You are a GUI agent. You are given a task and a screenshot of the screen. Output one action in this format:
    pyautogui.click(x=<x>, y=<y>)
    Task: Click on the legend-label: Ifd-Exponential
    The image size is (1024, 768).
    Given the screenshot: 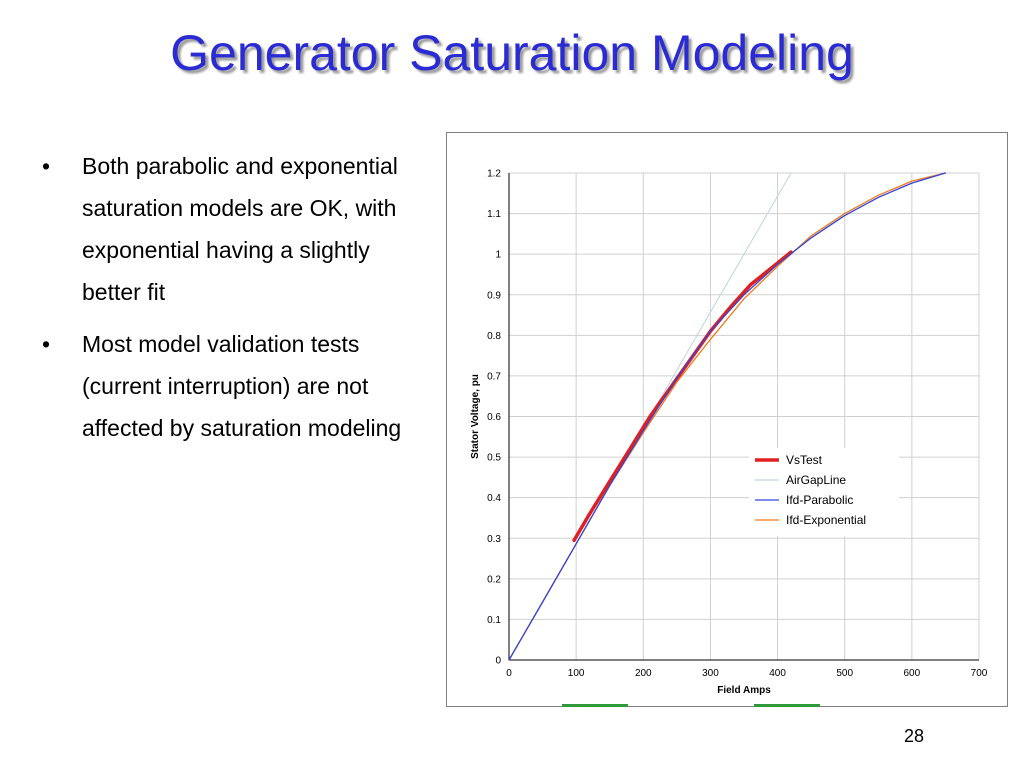 What is the action you would take?
    pyautogui.click(x=826, y=520)
    